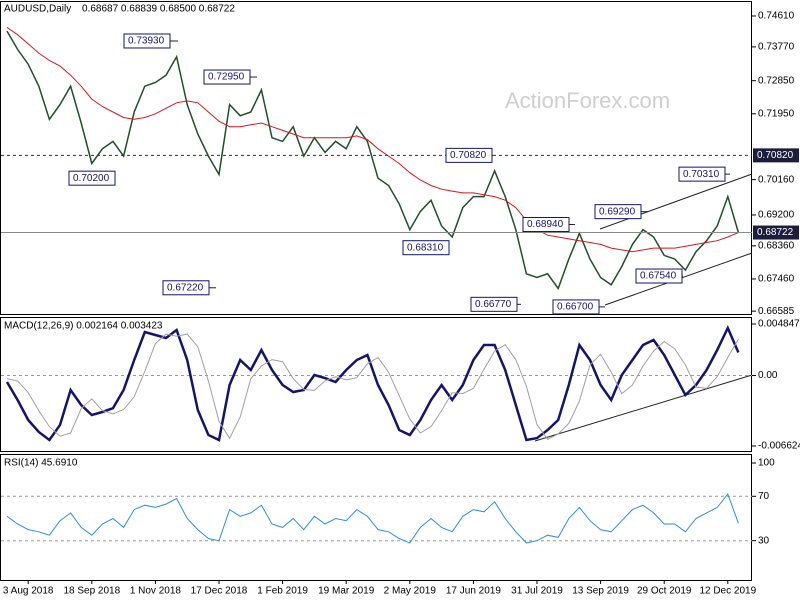 This screenshot has width=800, height=600. I want to click on x-tick-label: 1 Nov 2018, so click(156, 591).